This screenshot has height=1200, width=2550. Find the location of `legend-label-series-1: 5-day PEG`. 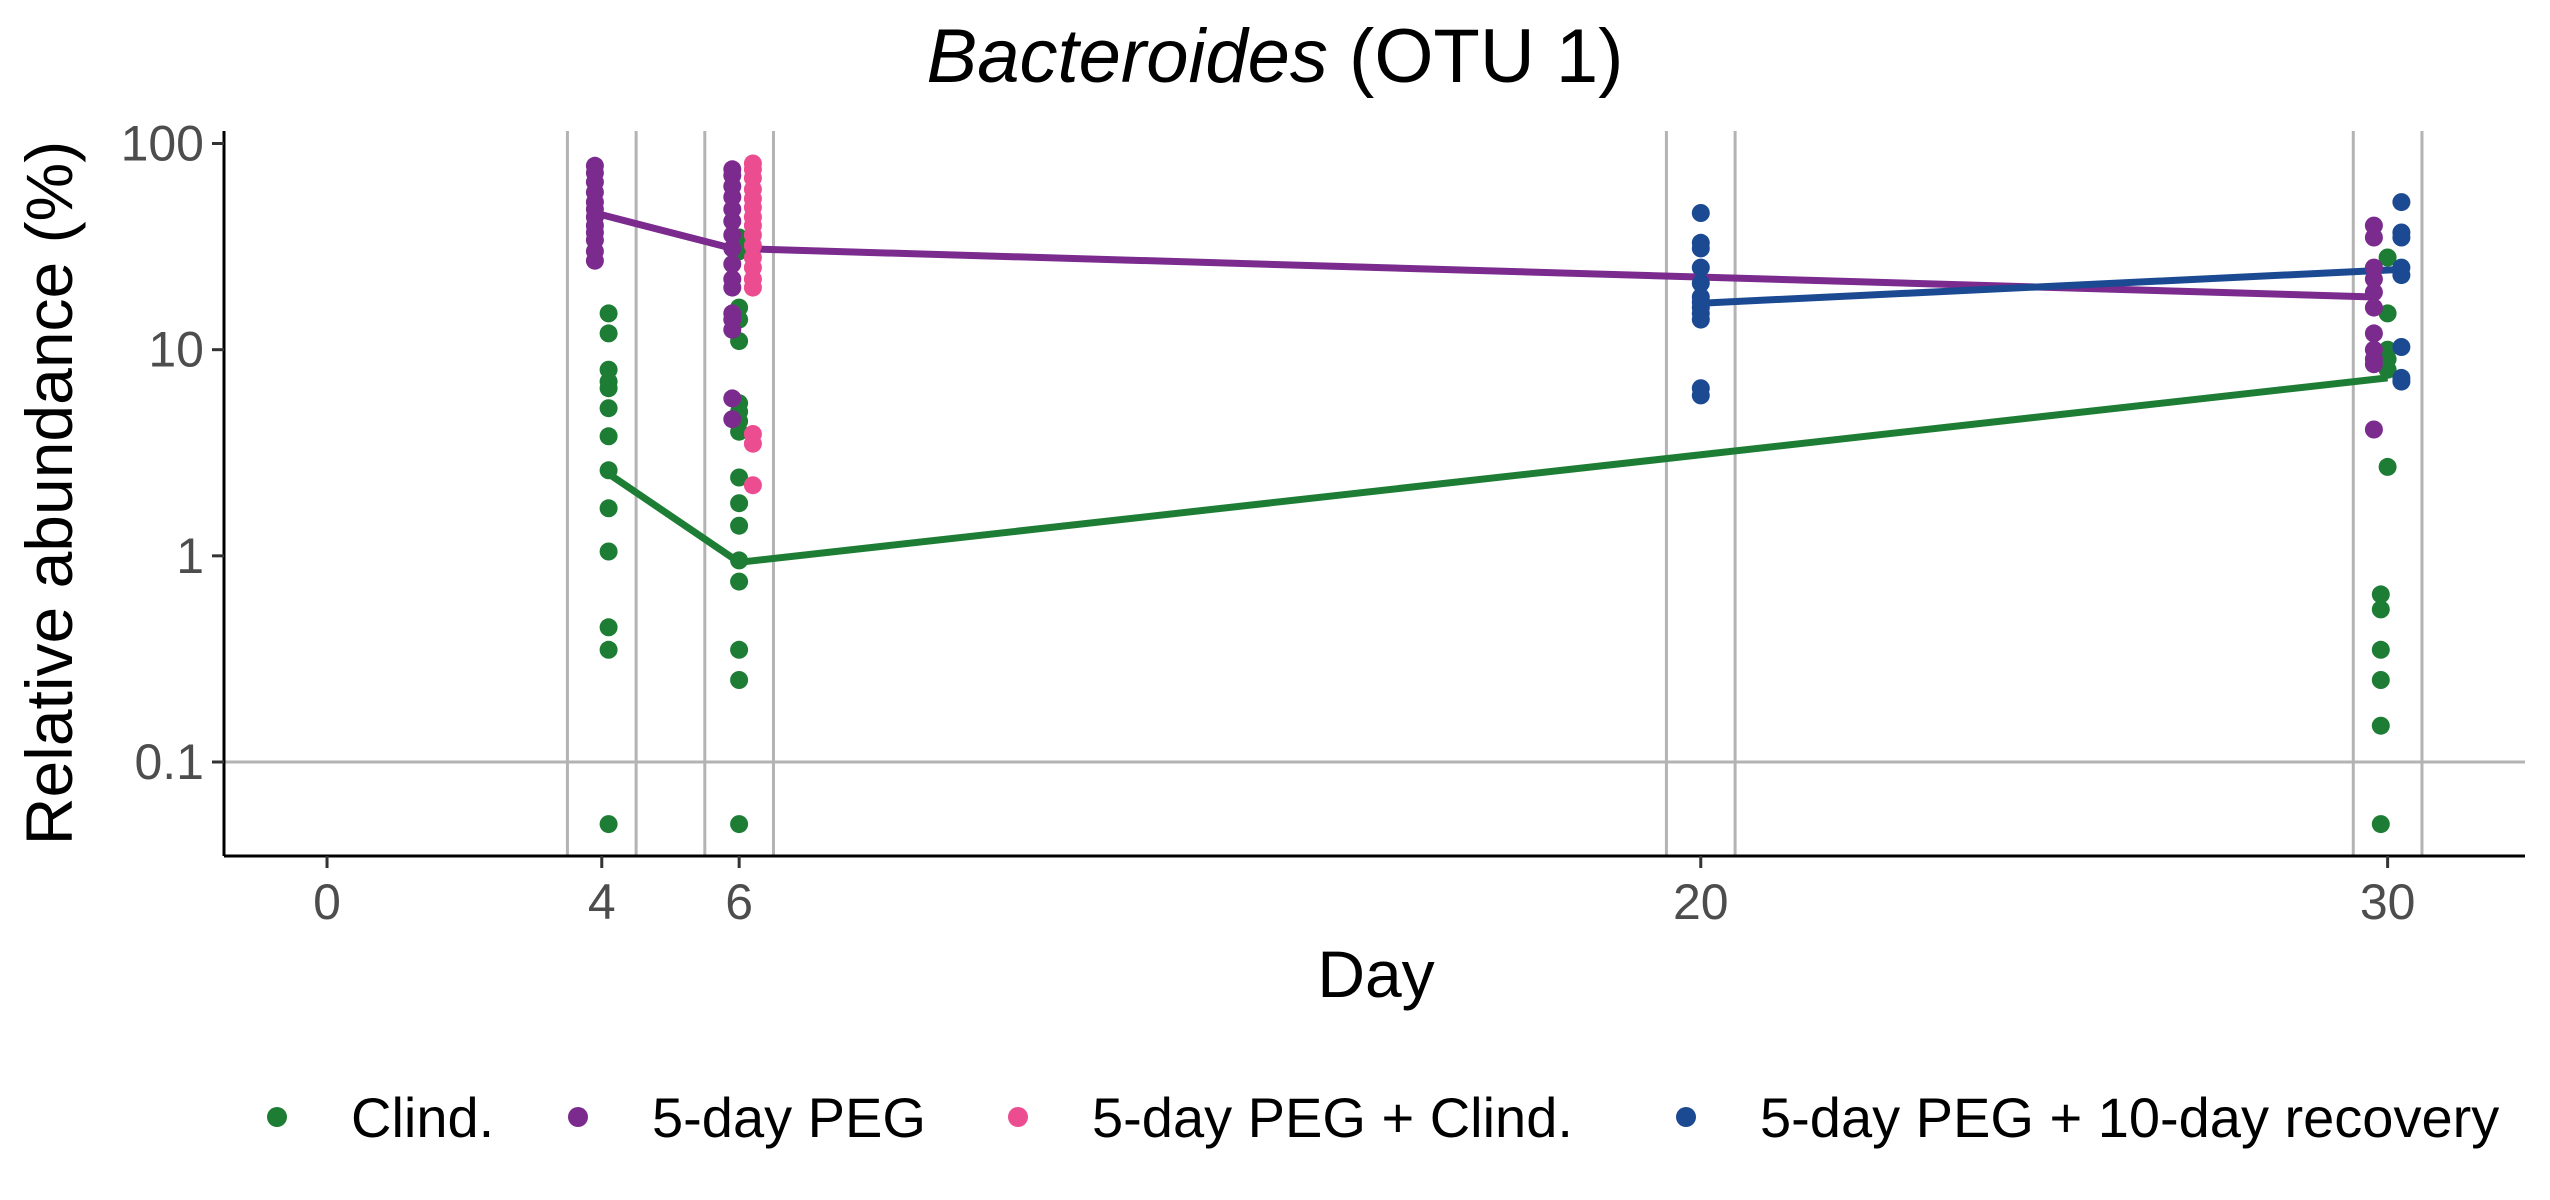

legend-label-series-1: 5-day PEG is located at coordinates (789, 1117).